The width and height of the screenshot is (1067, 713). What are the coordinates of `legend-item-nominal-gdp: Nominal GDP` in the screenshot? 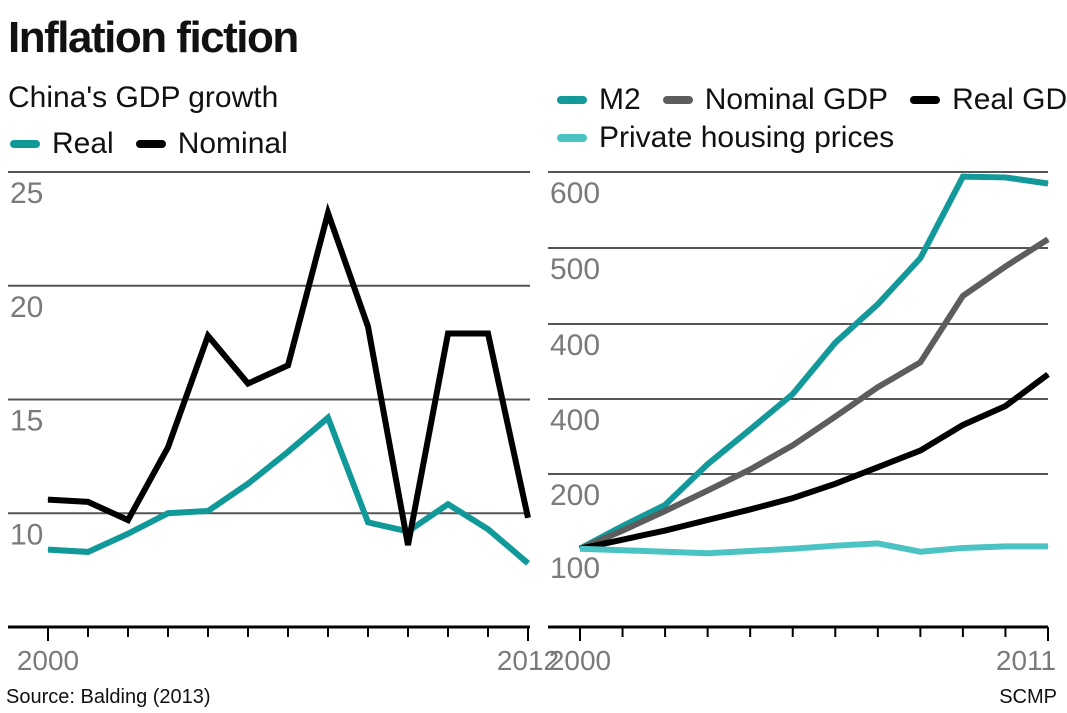 It's located at (775, 100).